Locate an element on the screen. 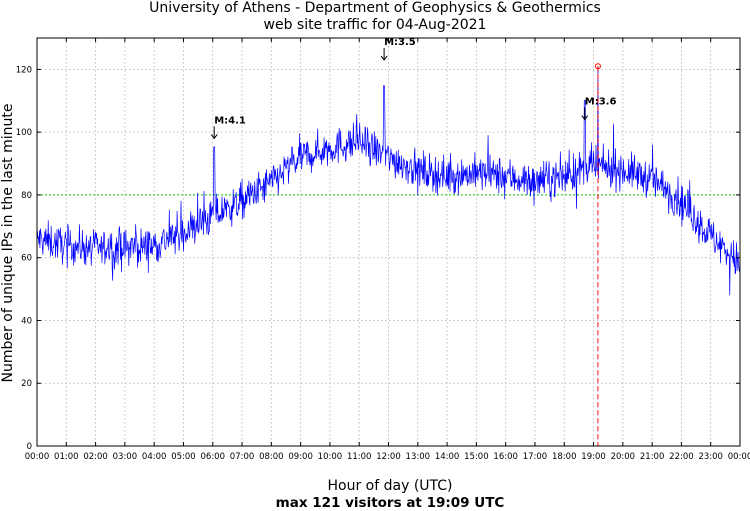  x-tick-label: 01:00 is located at coordinates (66, 457).